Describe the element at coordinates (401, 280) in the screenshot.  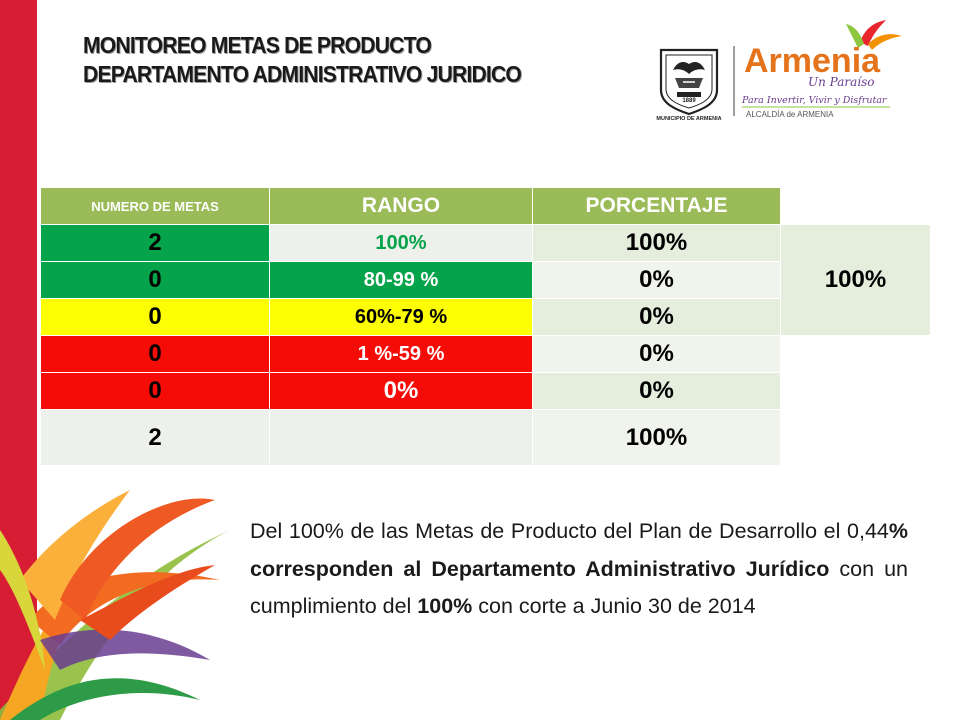
I see `row-range: 80-99 %` at that location.